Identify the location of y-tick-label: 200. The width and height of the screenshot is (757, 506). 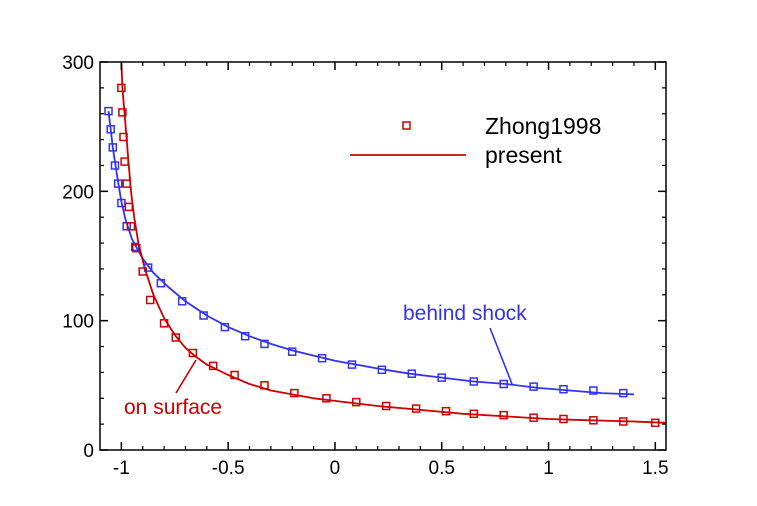
(78, 192).